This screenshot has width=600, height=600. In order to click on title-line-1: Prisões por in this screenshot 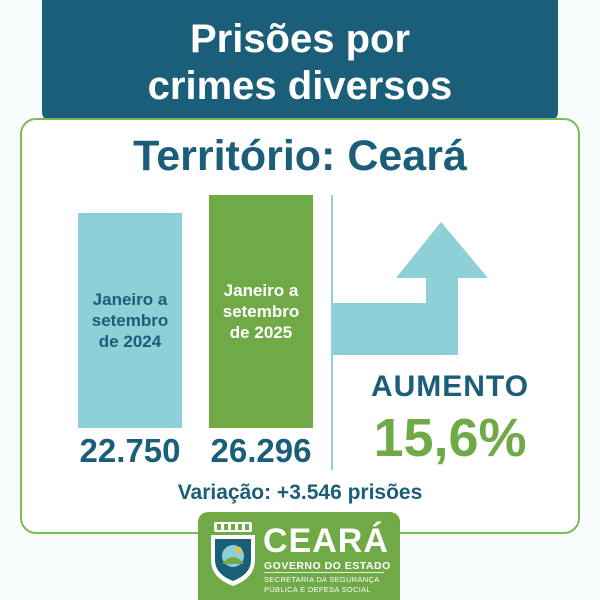, I will do `click(300, 39)`.